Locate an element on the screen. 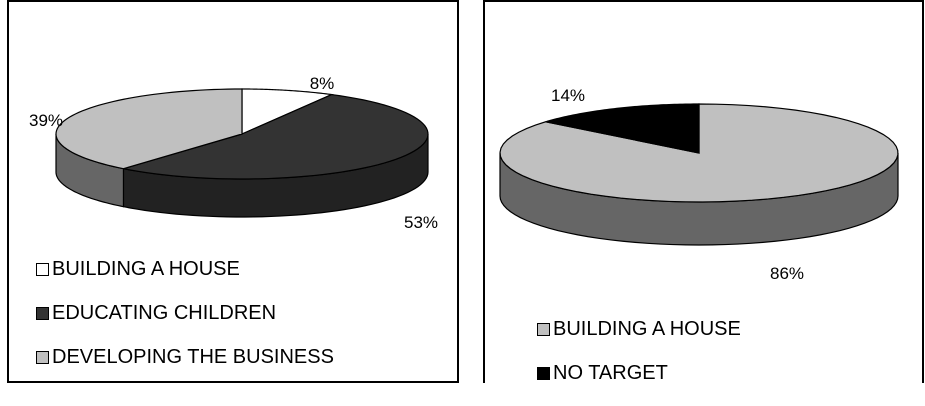 The height and width of the screenshot is (406, 925). pie-slice-educating-children is located at coordinates (276, 136).